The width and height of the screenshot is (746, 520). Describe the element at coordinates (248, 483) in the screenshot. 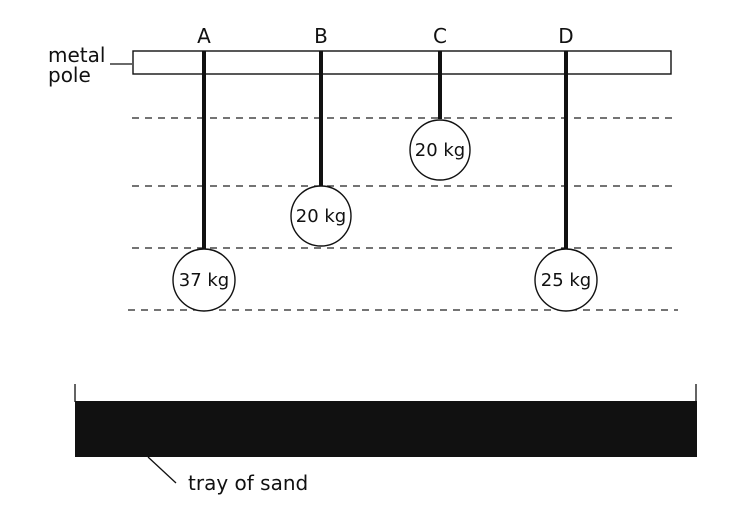

I see `tray-label: tray of sand` at that location.